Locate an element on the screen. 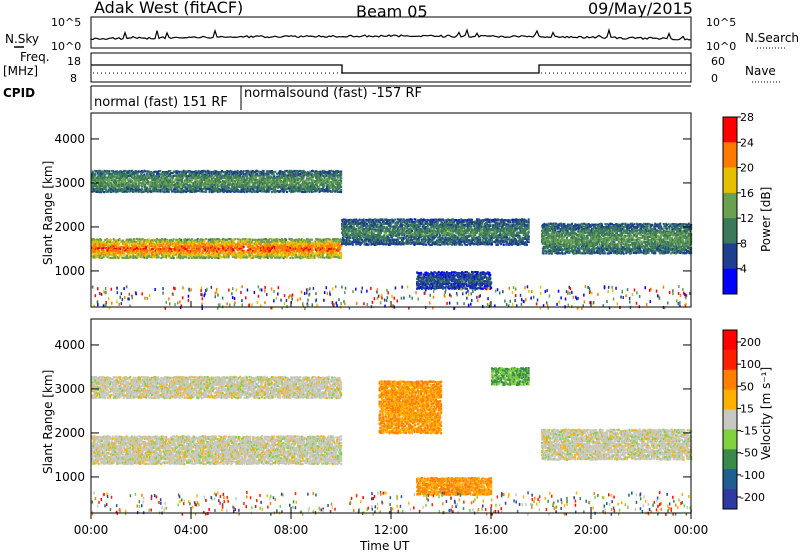 The image size is (800, 554). beam-title: Beam 05 is located at coordinates (392, 11).